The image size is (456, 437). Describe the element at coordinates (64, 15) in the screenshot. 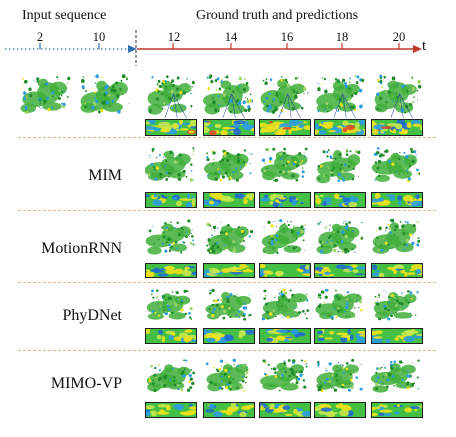

I see `input-sequence-title: Input sequence` at that location.